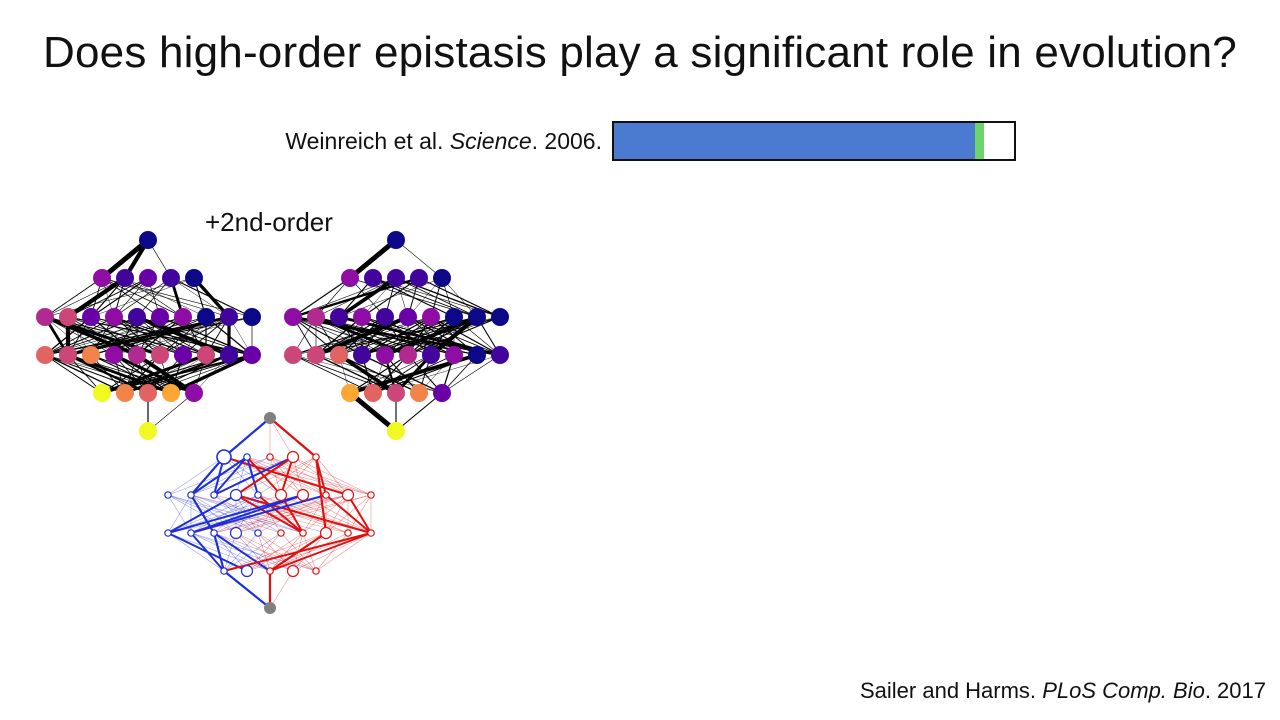 Image resolution: width=1280 pixels, height=720 pixels. What do you see at coordinates (979, 141) in the screenshot?
I see `green-segment` at bounding box center [979, 141].